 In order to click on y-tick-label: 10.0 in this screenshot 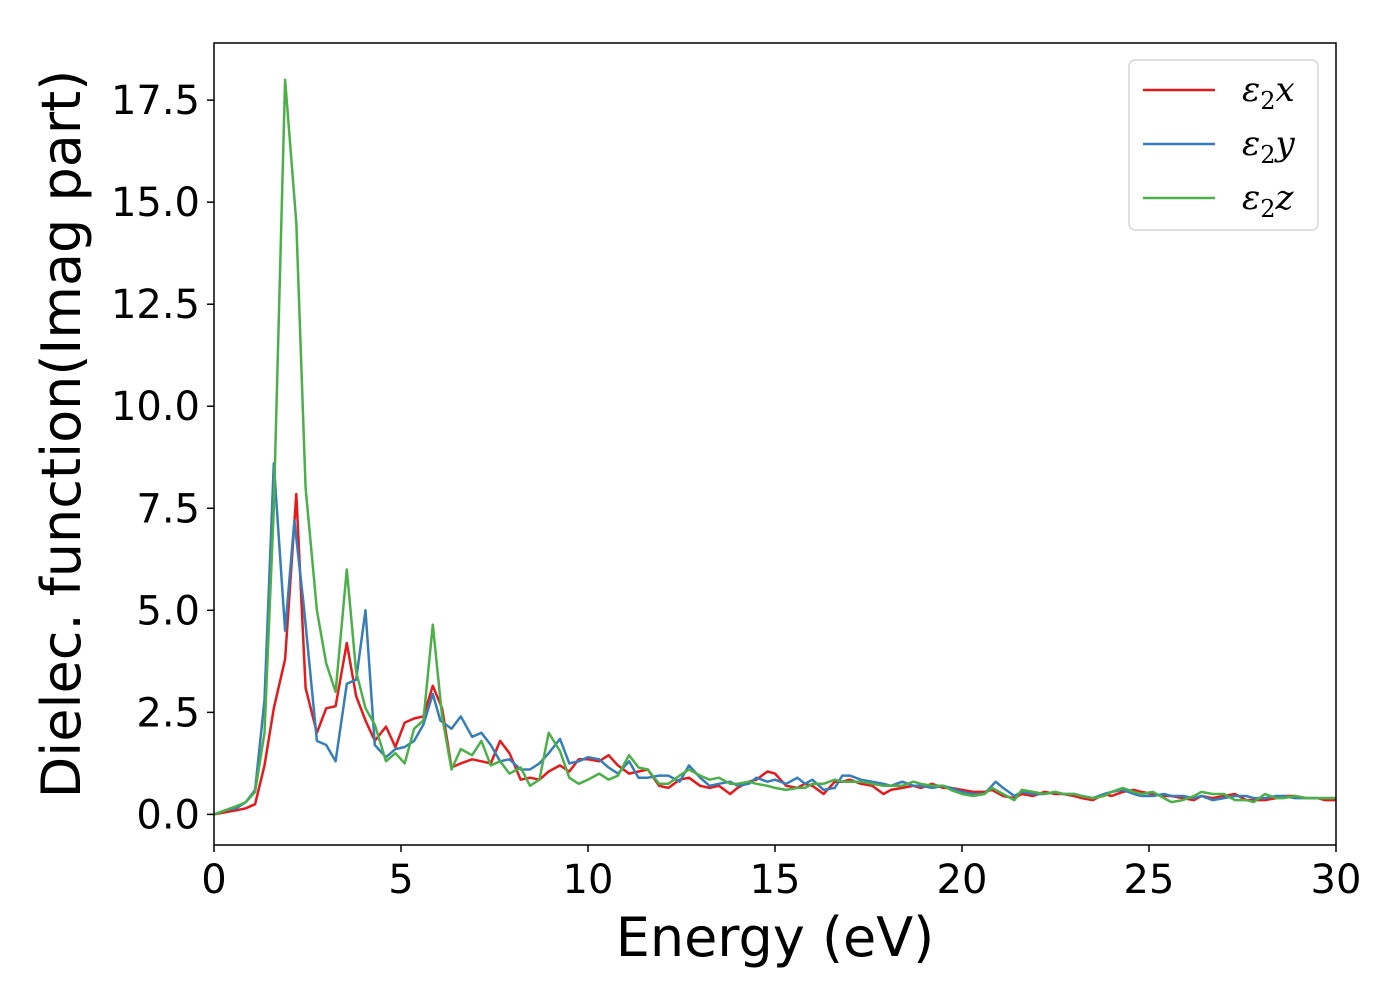, I will do `click(155, 407)`.